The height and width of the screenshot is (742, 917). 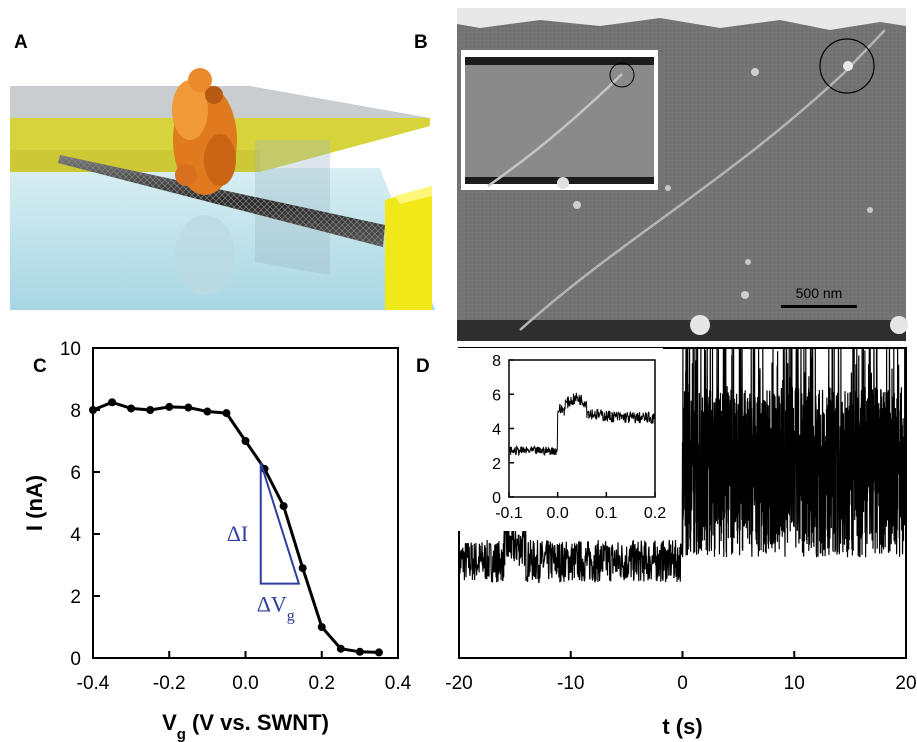 I want to click on iv-x-tick-label: 0.0, so click(x=245, y=683).